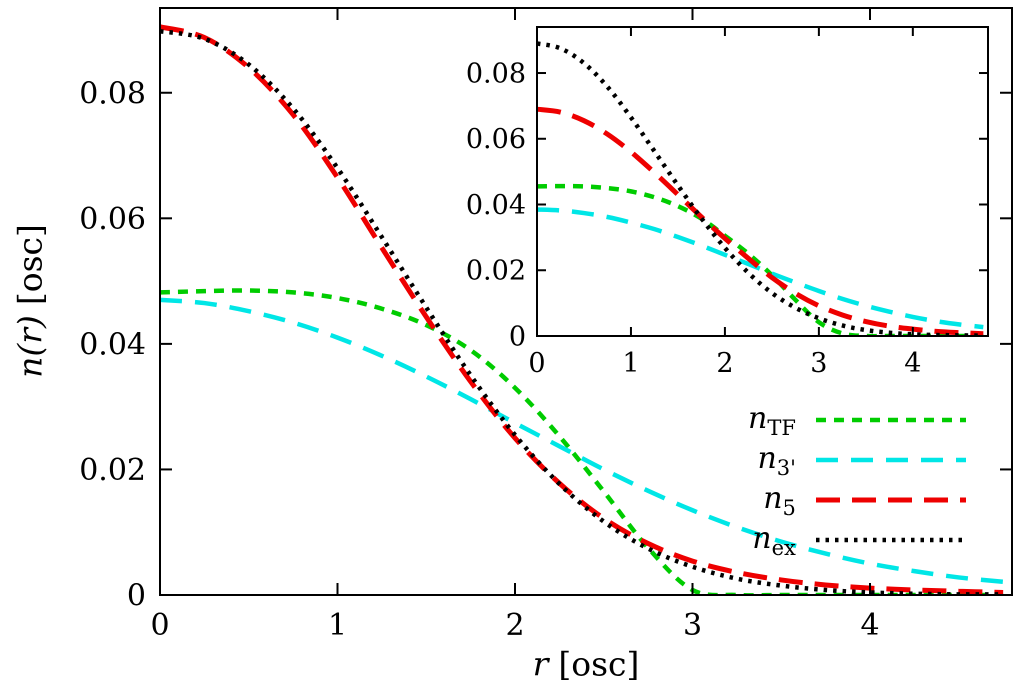  What do you see at coordinates (912, 363) in the screenshot?
I see `inset-x-tick-label: 4` at bounding box center [912, 363].